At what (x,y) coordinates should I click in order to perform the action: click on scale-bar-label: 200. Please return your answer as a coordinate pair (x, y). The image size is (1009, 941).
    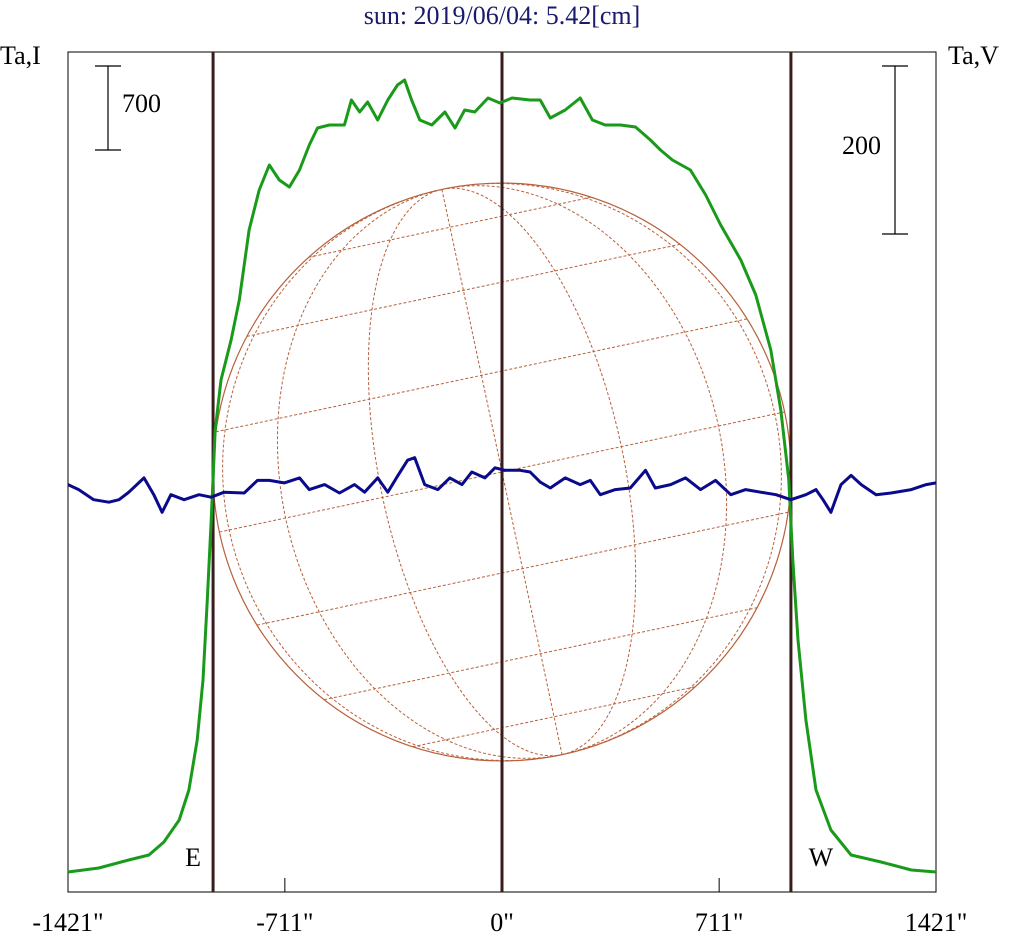
    Looking at the image, I should click on (861, 145).